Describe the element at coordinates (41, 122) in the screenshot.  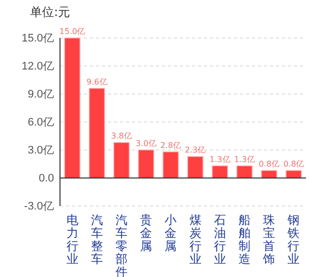
I see `y-tick-label: 6.0亿` at that location.